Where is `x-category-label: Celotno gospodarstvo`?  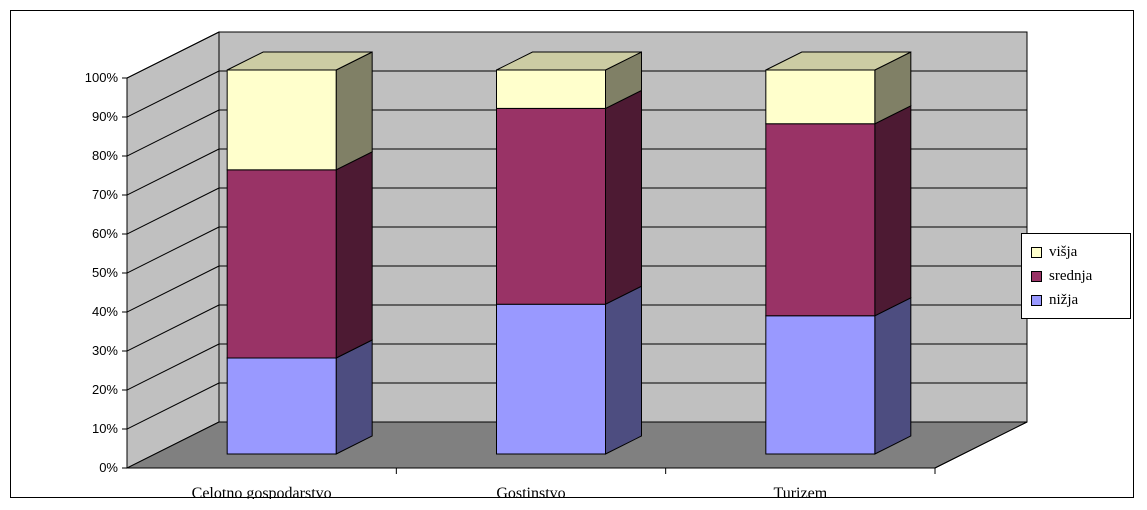
x-category-label: Celotno gospodarstvo is located at coordinates (262, 492).